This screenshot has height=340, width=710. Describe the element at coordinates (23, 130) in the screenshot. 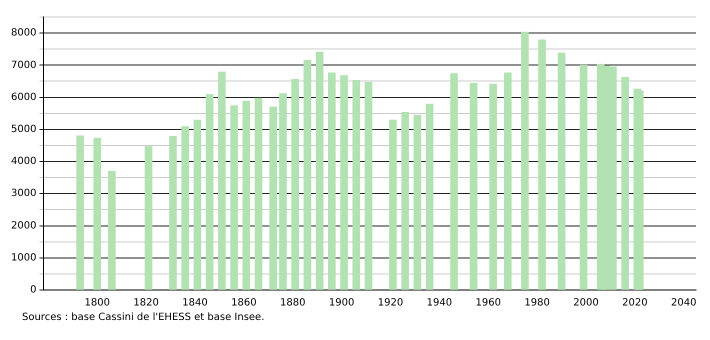

I see `y-tick-label: 5000` at that location.